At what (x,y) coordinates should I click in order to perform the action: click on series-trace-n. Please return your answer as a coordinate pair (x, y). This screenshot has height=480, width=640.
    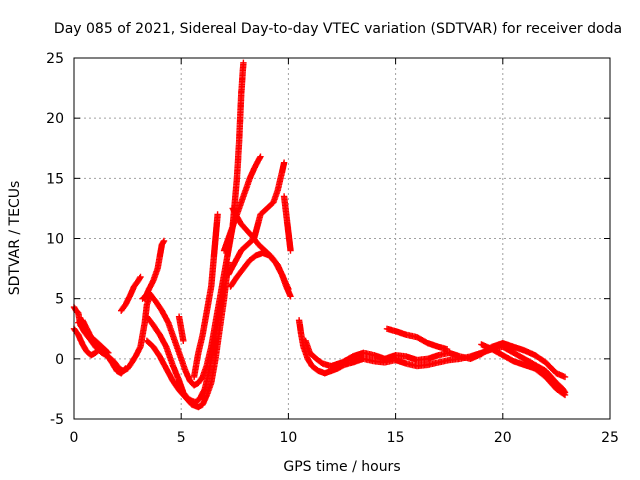
    Looking at the image, I should click on (259, 271).